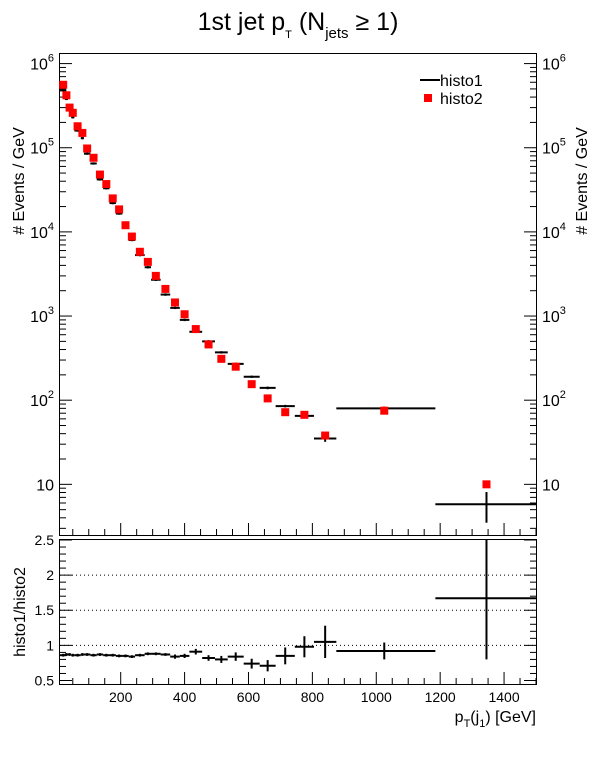  What do you see at coordinates (582, 181) in the screenshot?
I see `main-y-axis-label-right: # Events / GeV` at bounding box center [582, 181].